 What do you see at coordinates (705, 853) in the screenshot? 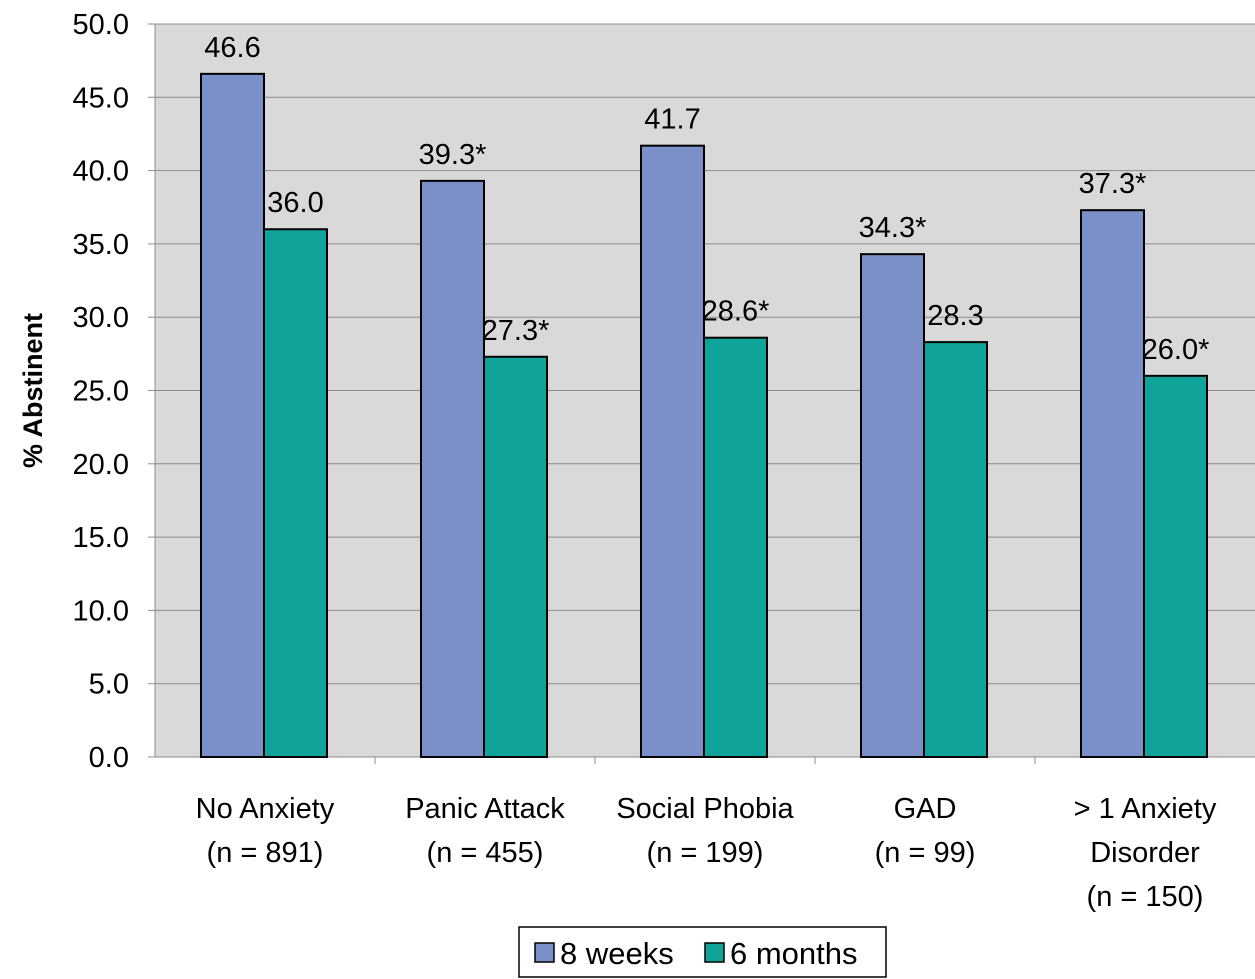
I see `x-category-label: (n = 199)` at bounding box center [705, 853].